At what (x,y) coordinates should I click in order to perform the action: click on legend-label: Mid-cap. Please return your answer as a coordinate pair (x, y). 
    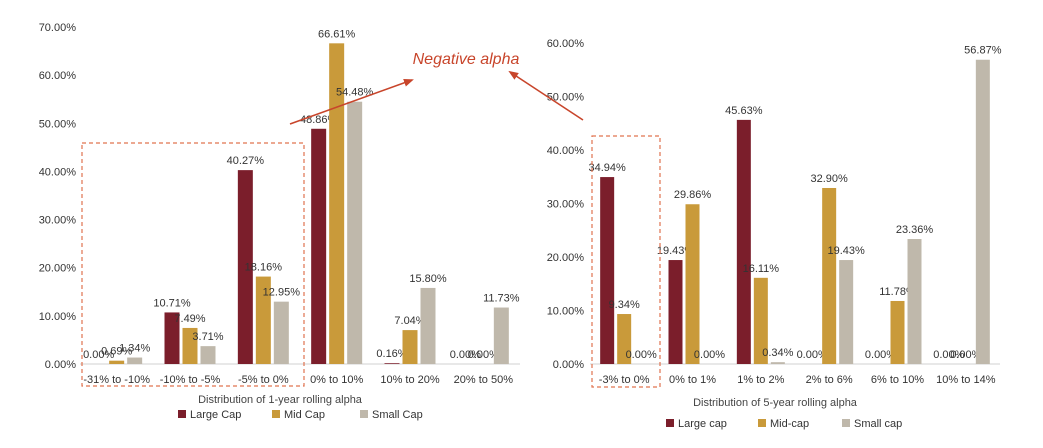
    Looking at the image, I should click on (789, 424).